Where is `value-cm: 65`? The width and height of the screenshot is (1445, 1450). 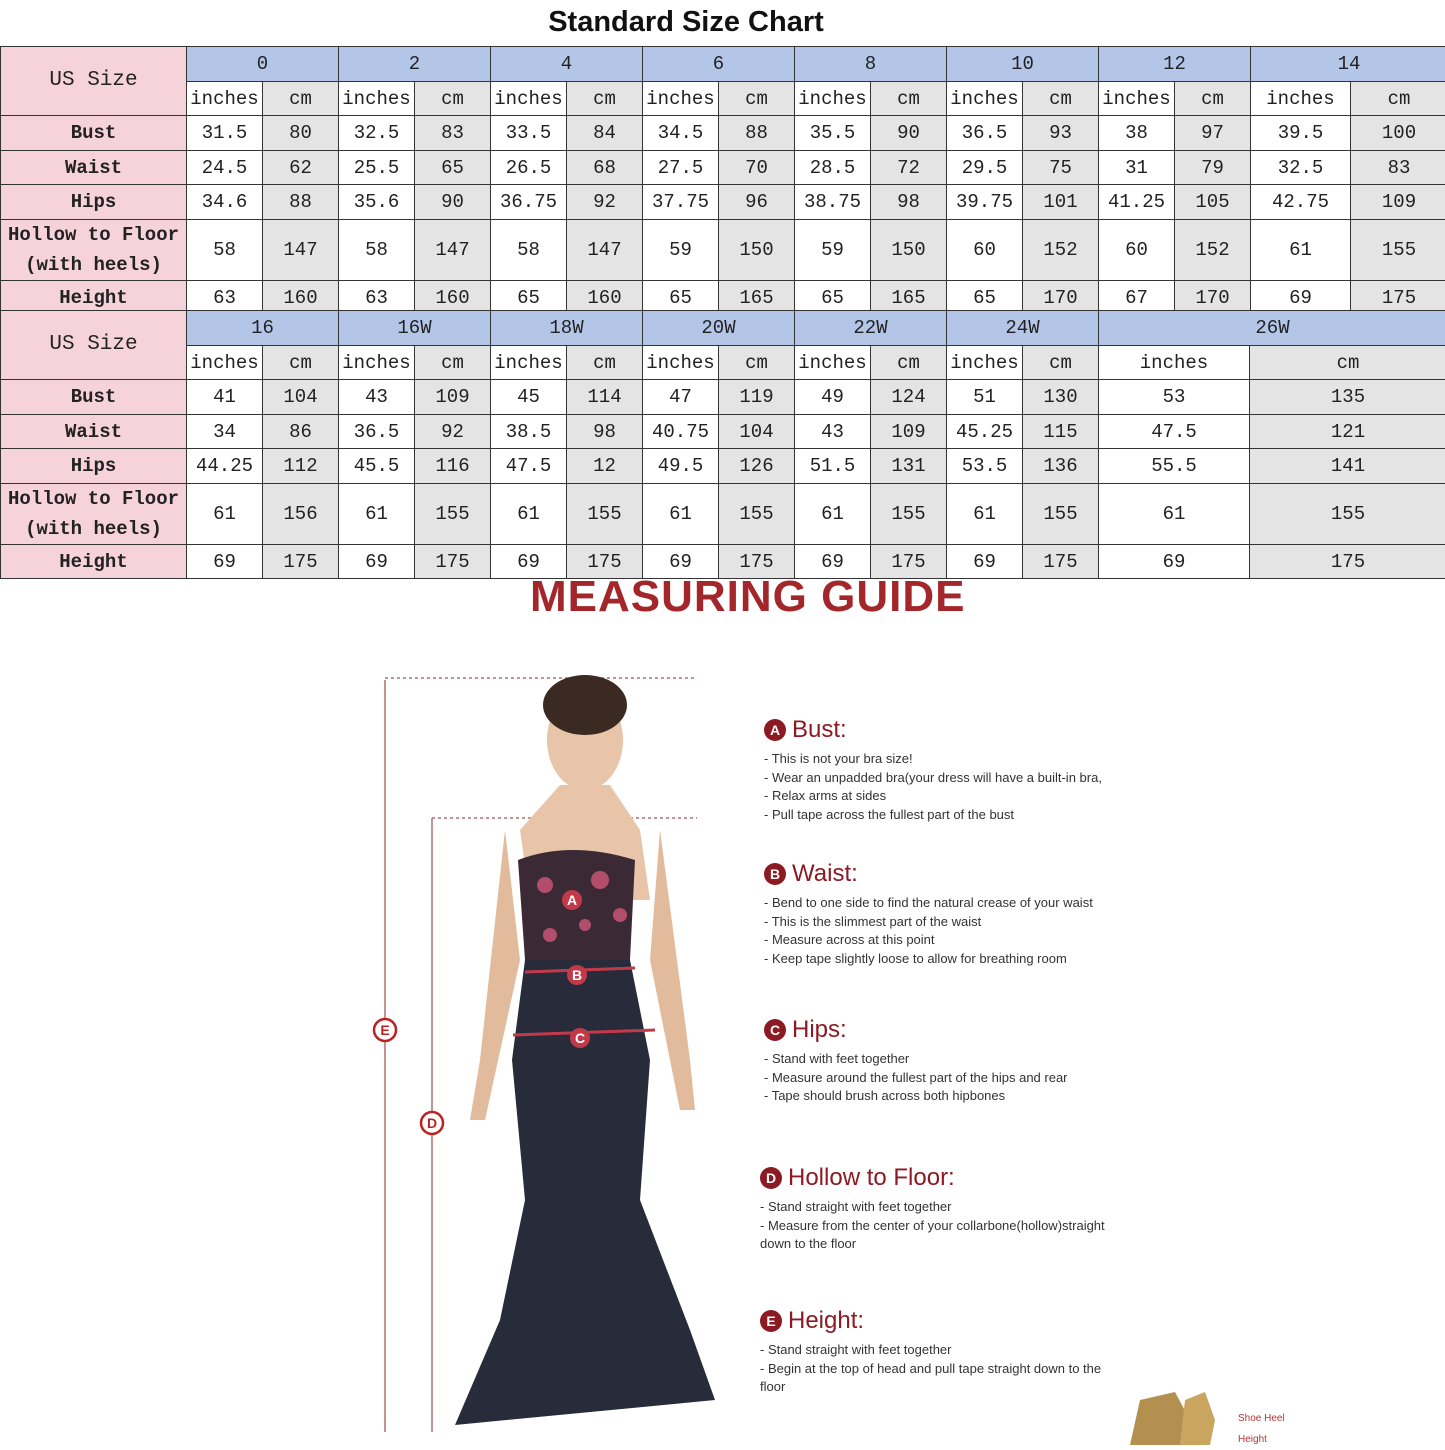 value-cm: 65 is located at coordinates (453, 168).